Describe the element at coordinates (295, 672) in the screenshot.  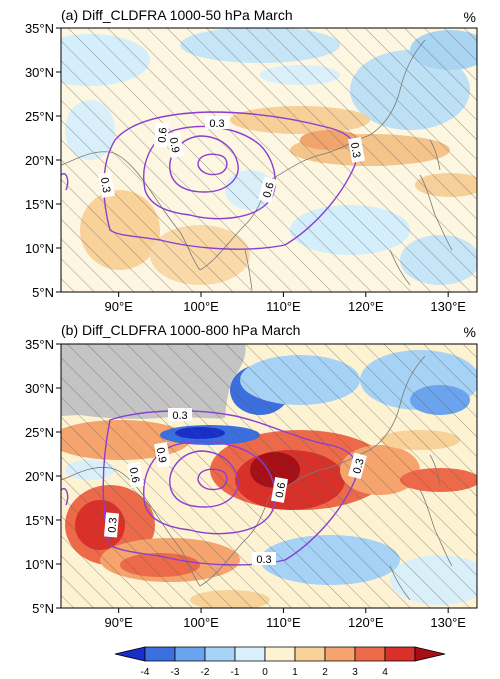
I see `colorbar-label: 1` at that location.